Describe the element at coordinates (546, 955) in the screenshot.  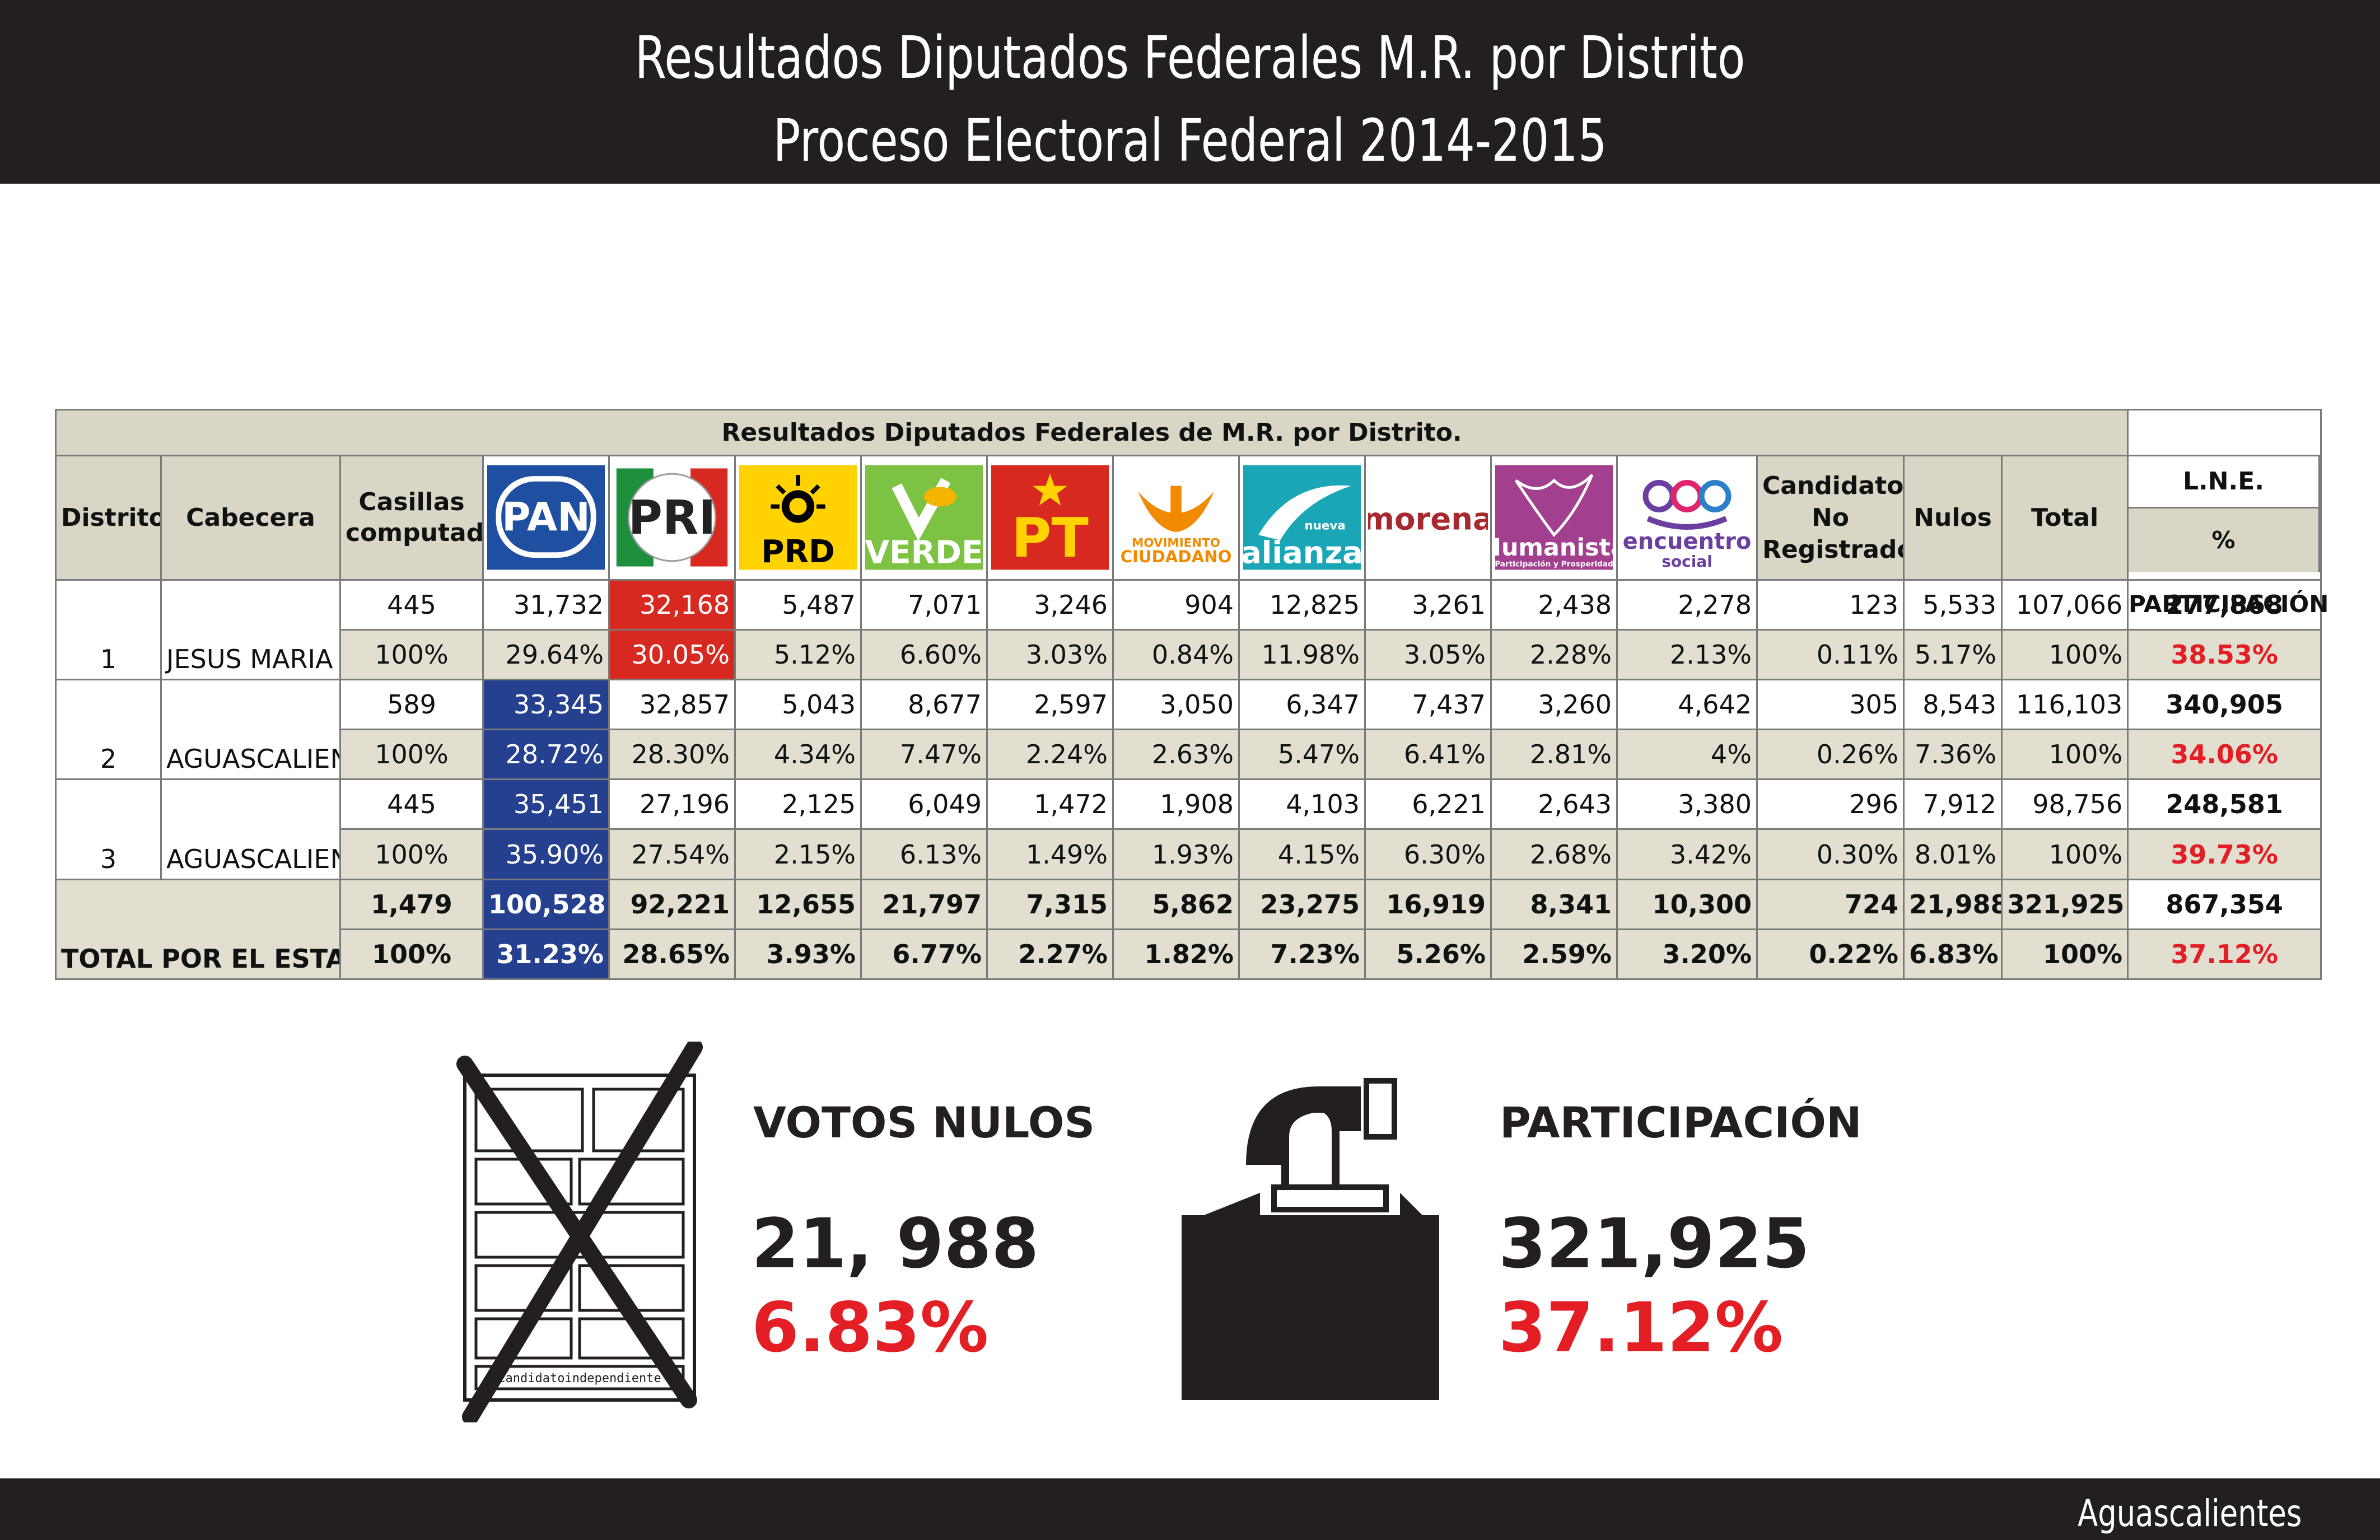
I see `percent-cell: 31.23%` at that location.